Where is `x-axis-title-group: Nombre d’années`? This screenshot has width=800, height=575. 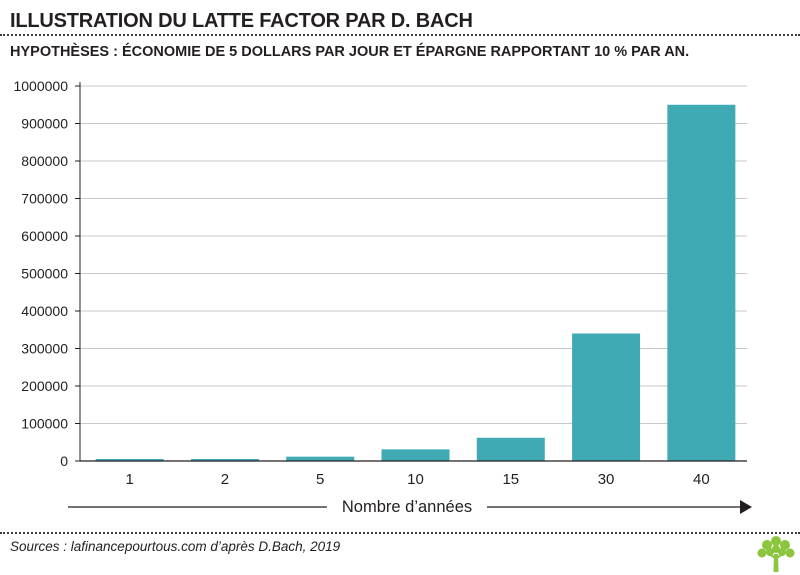
x-axis-title-group: Nombre d’années is located at coordinates (410, 507).